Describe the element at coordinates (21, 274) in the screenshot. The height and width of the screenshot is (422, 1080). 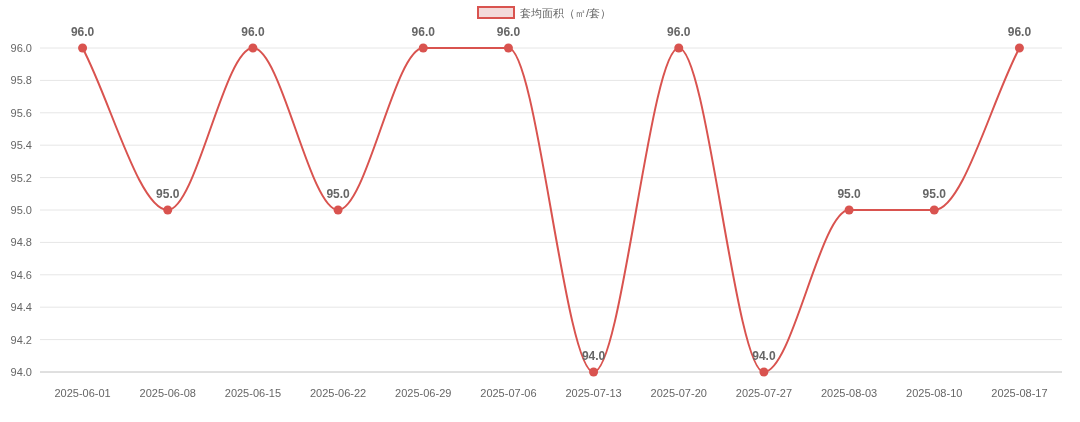
I see `y-tick-label: 94.6` at that location.